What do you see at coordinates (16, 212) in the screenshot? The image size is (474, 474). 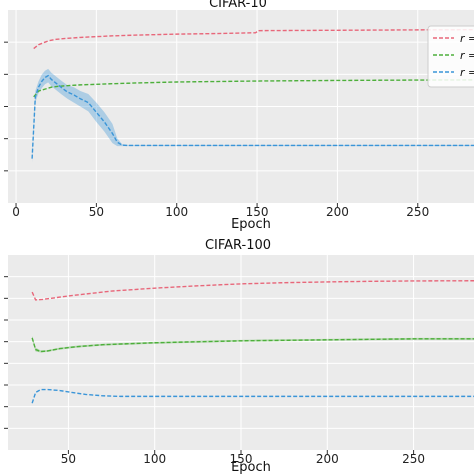 I see `x-tick-label: 0` at bounding box center [16, 212].